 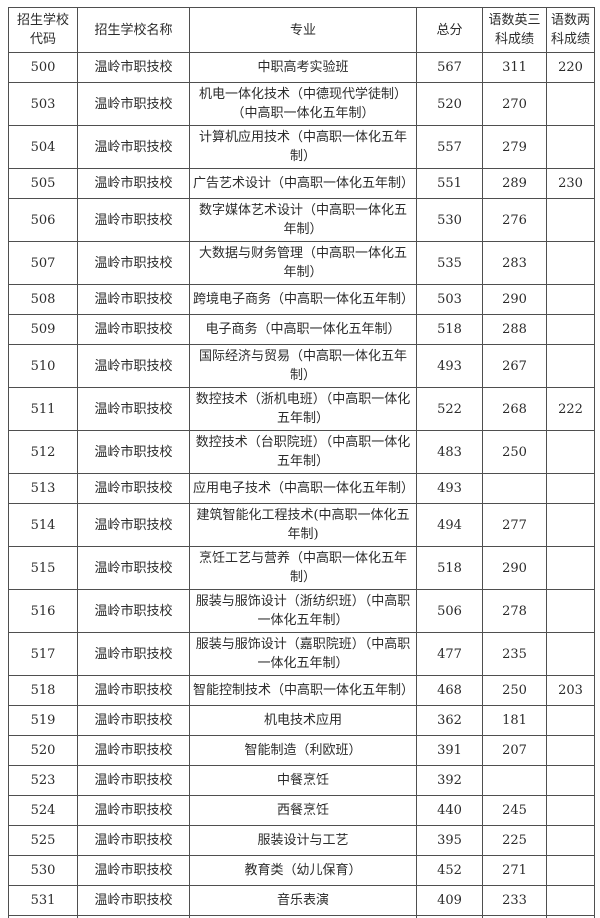 What do you see at coordinates (133, 30) in the screenshot?
I see `column-header-school: 招生学校名称` at bounding box center [133, 30].